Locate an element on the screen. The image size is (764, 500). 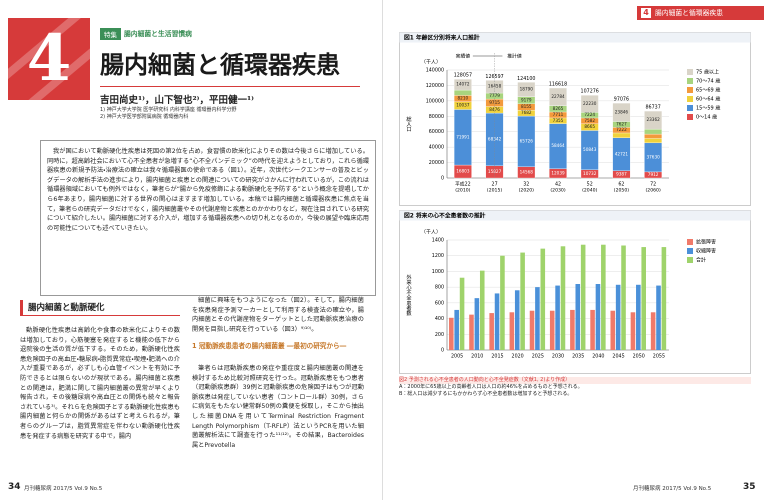
value-label: 22784 is located at coordinates (558, 96).